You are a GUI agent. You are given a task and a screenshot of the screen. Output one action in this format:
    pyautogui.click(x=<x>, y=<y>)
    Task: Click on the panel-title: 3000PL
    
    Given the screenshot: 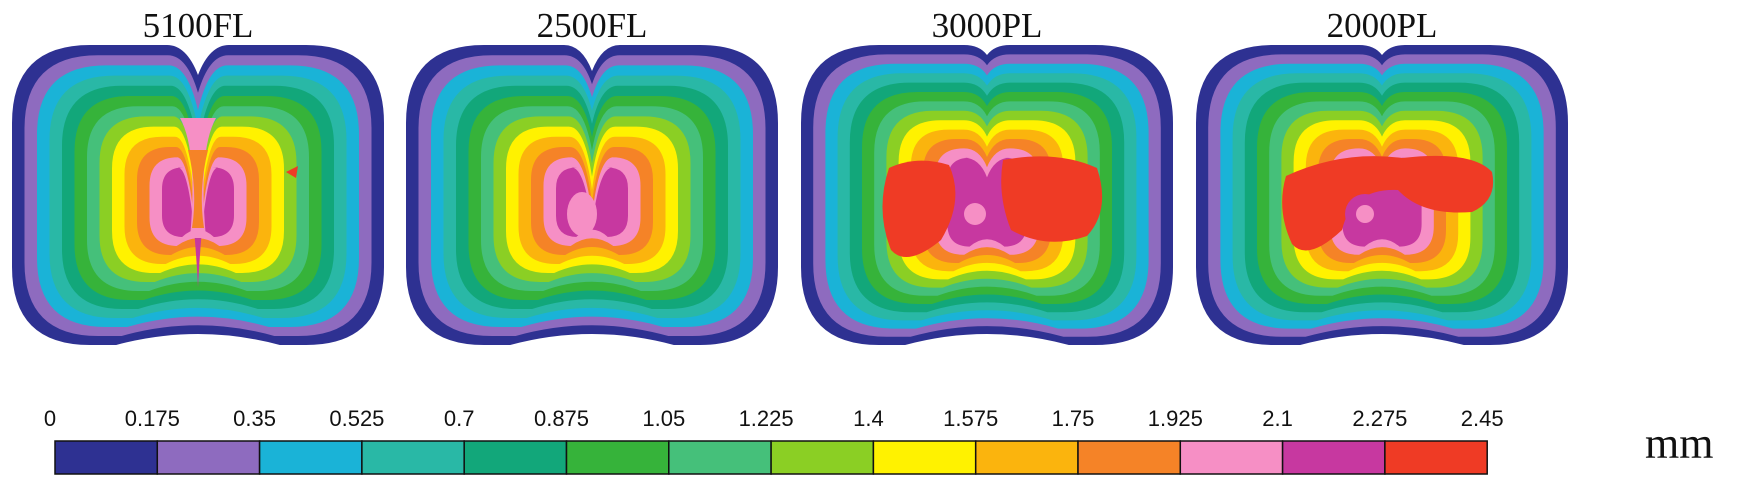 What is the action you would take?
    pyautogui.click(x=987, y=25)
    